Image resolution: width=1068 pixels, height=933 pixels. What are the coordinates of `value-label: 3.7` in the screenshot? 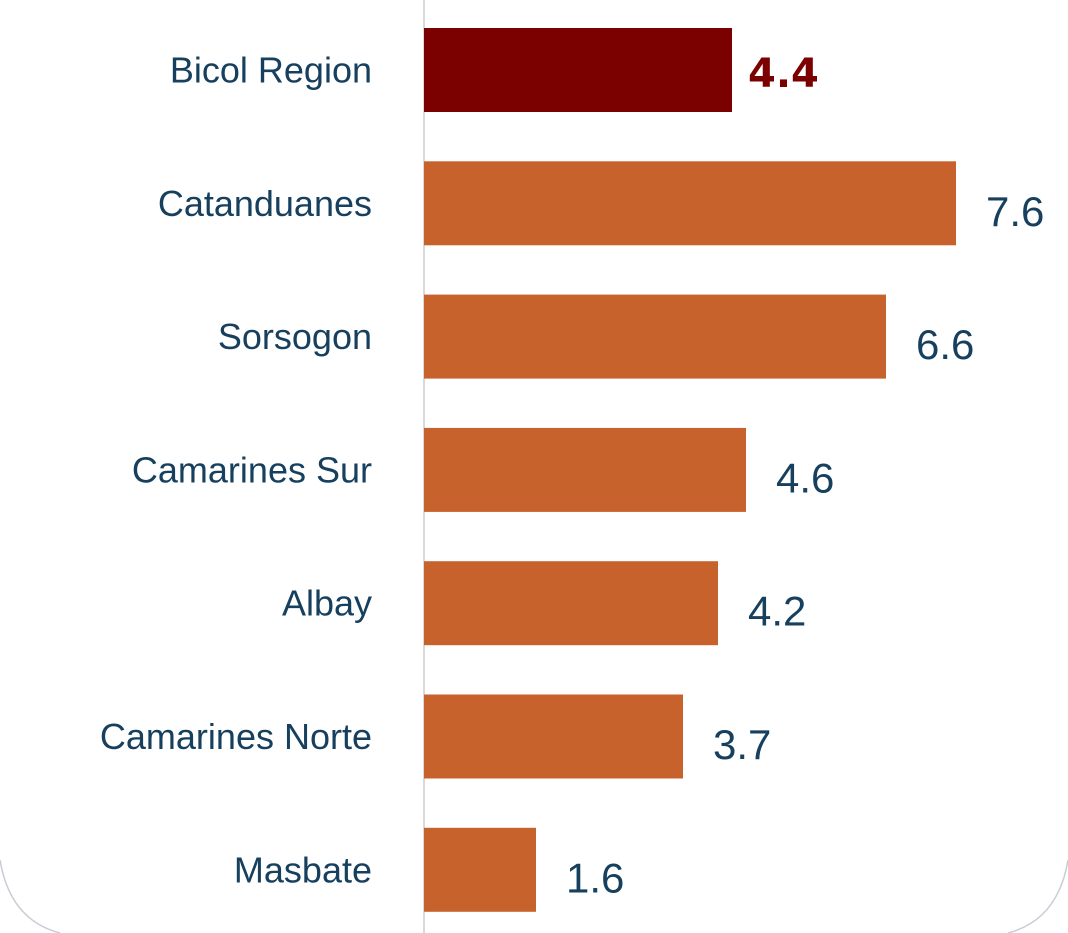 It's located at (742, 744).